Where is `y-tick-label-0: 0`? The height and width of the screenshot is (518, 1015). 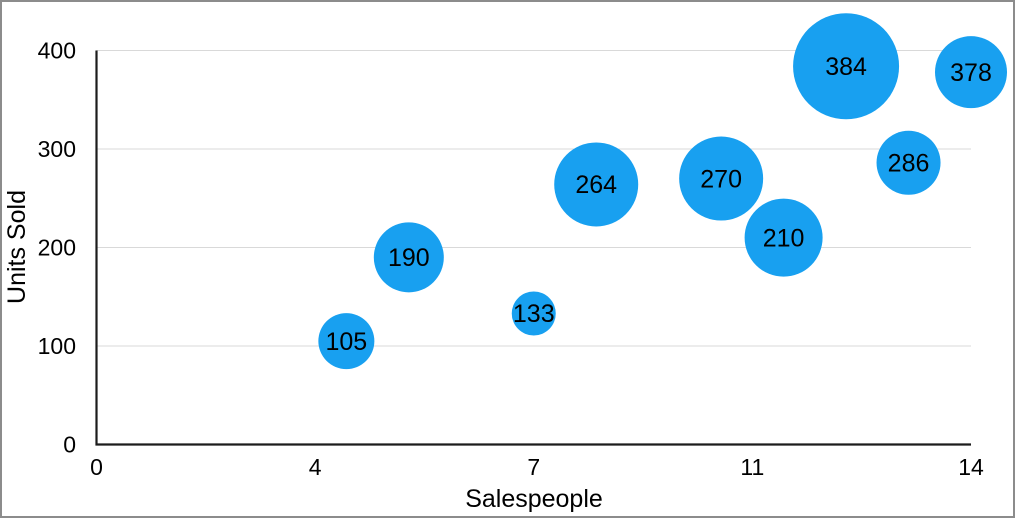 y-tick-label-0: 0 is located at coordinates (69, 445).